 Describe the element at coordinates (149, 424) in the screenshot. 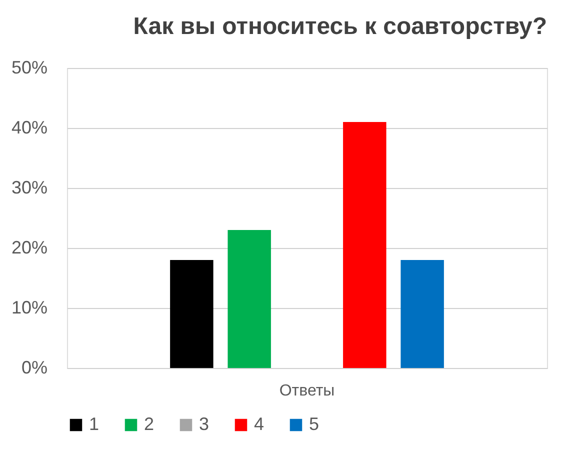

I see `legend-label: 2` at that location.